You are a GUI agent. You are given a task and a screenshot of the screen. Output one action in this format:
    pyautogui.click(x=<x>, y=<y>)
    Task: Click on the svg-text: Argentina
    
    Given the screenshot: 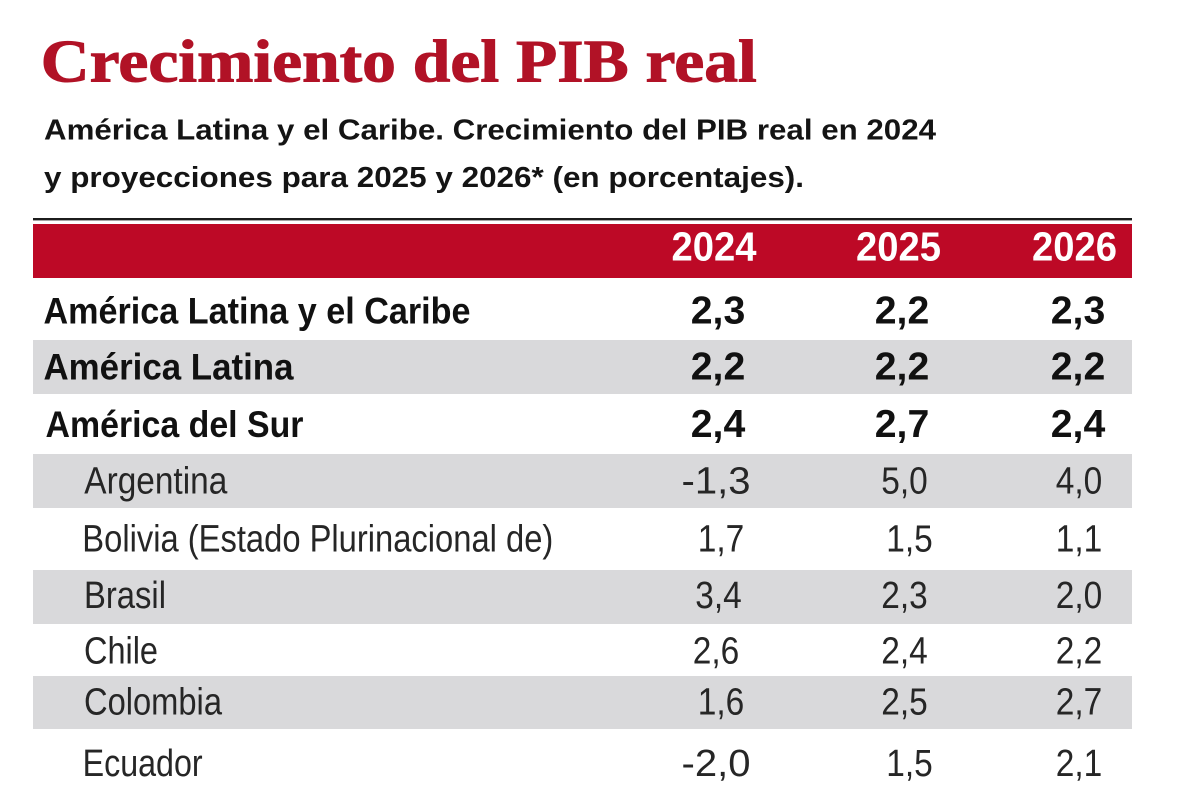 What is the action you would take?
    pyautogui.click(x=156, y=481)
    